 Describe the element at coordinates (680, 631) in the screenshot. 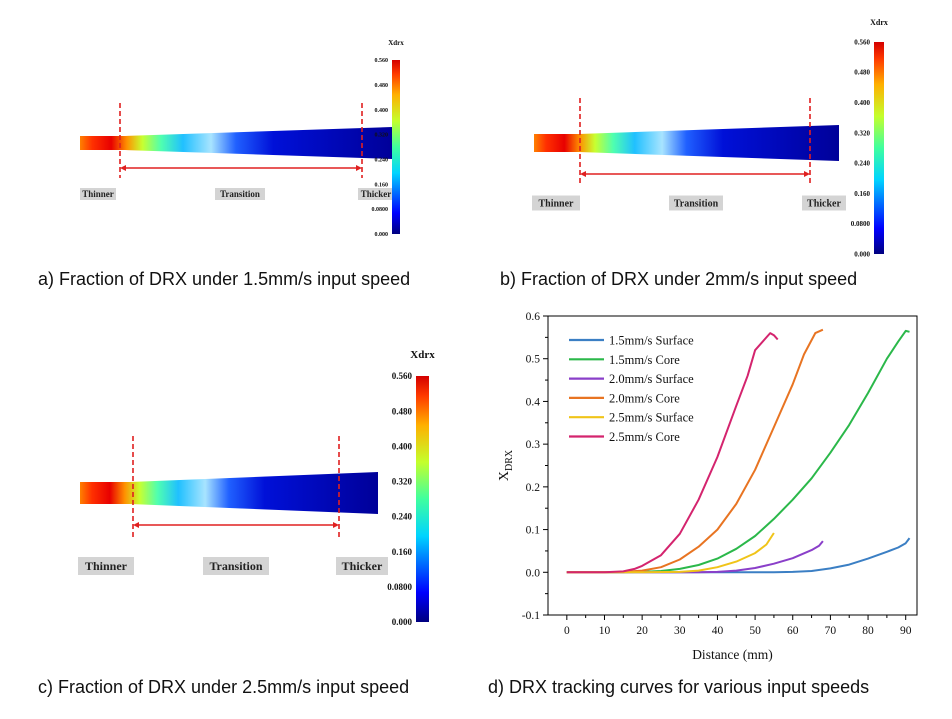

I see `x-tick-label: 30` at that location.